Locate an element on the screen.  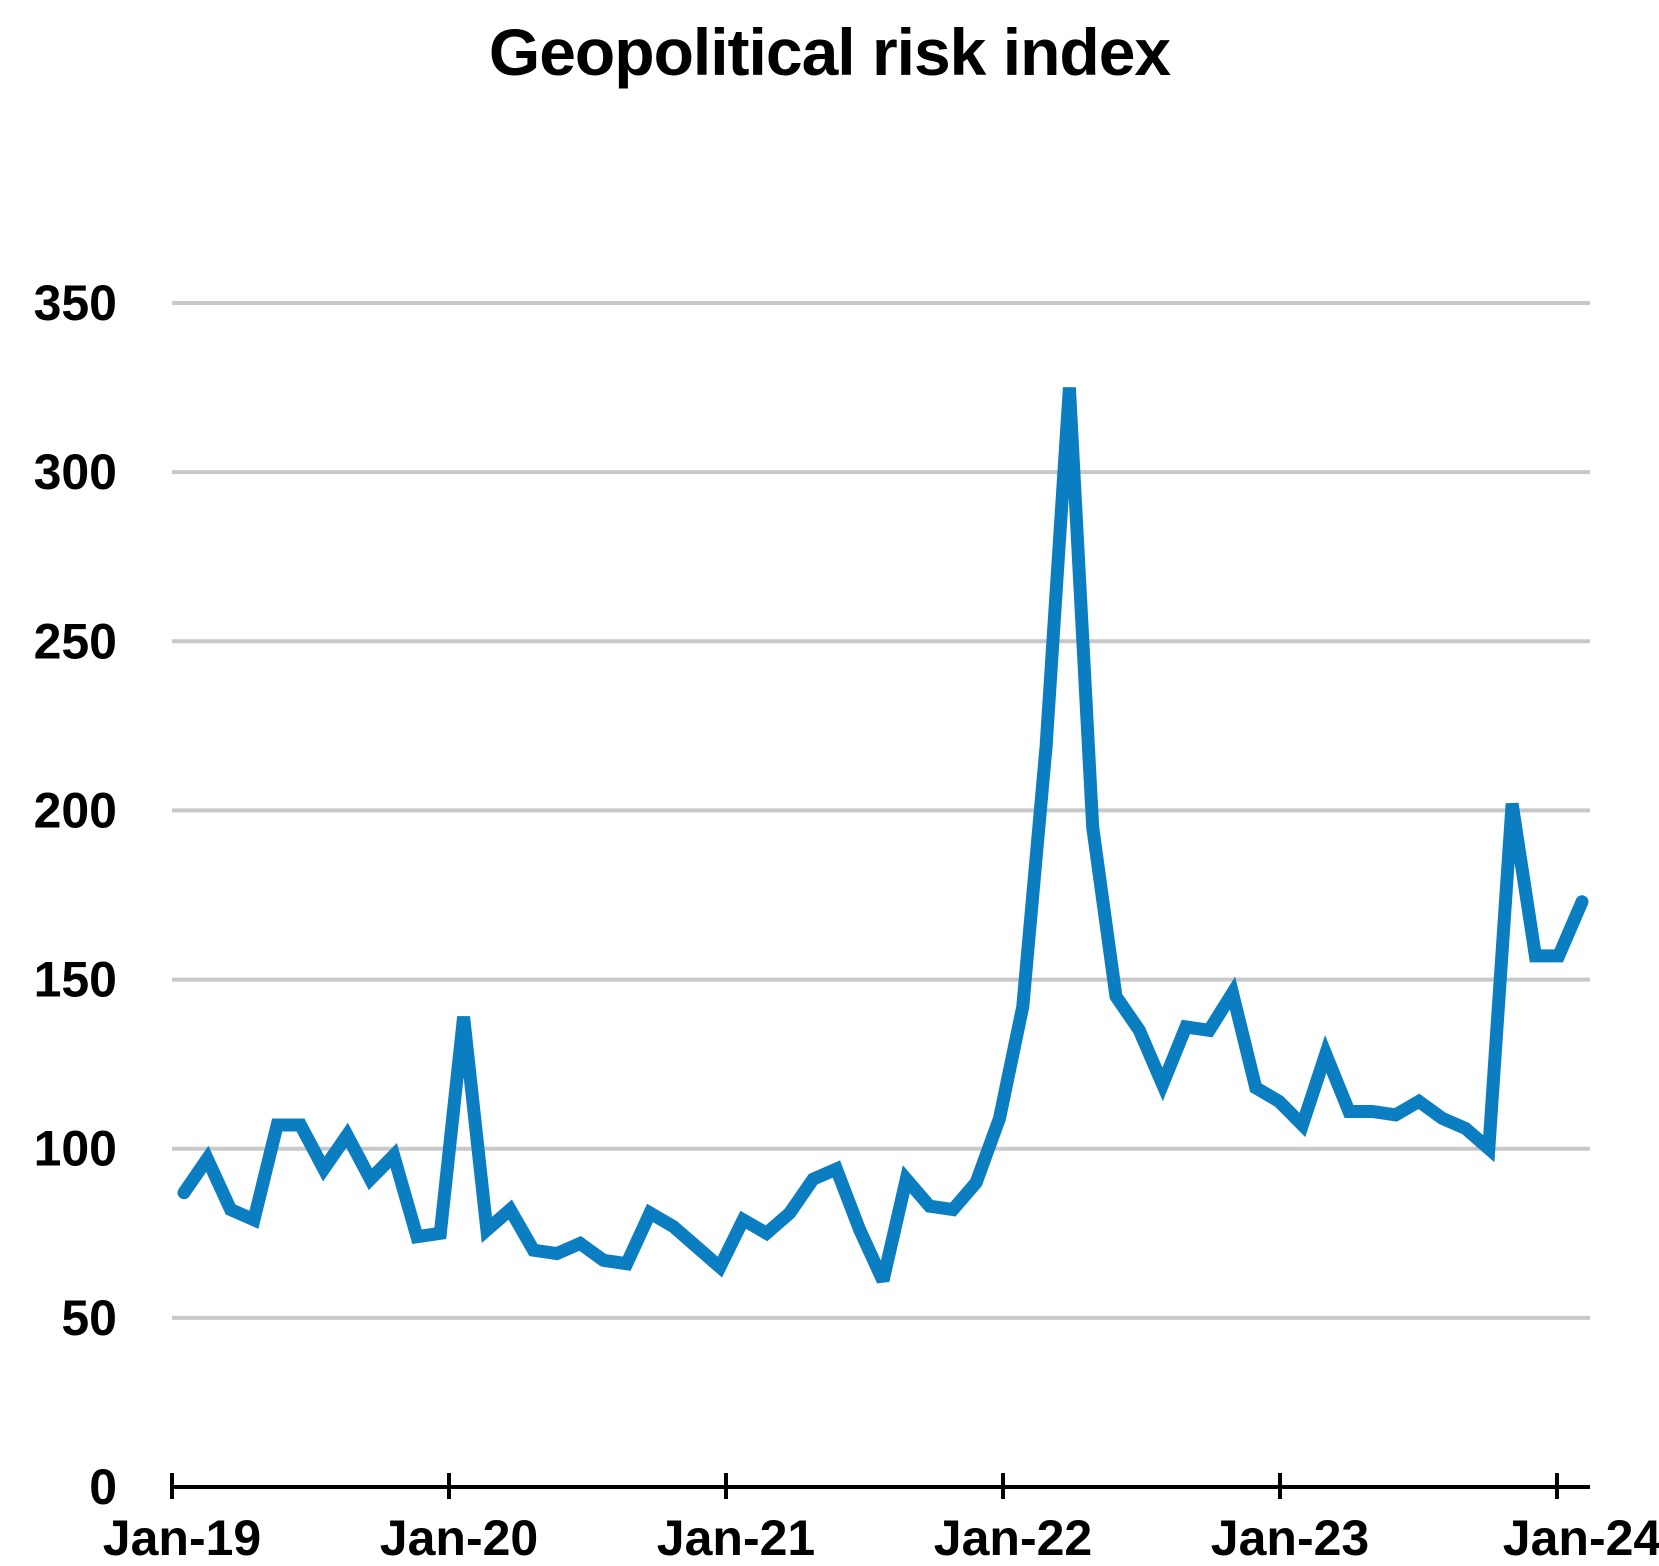
x-tick-label-5: Jan-24 is located at coordinates (1581, 1538).